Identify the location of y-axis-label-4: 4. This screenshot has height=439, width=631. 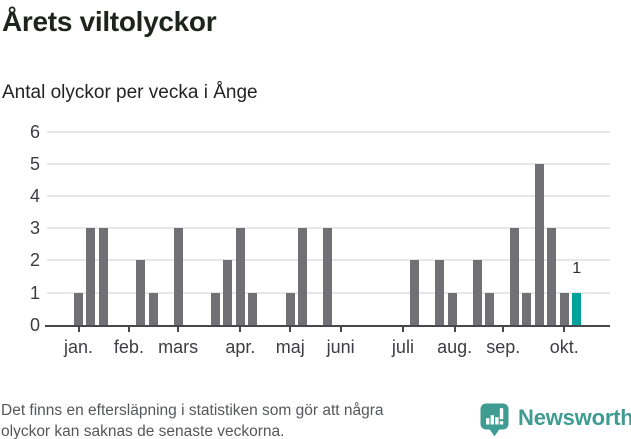
(34, 196).